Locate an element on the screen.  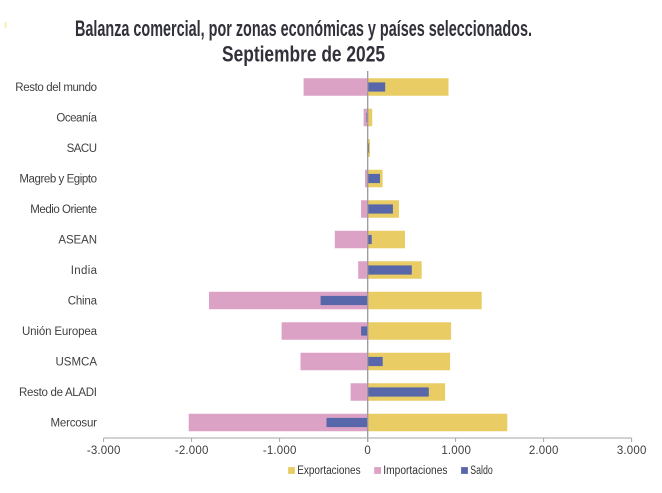
svg-text: 2.000 is located at coordinates (544, 451).